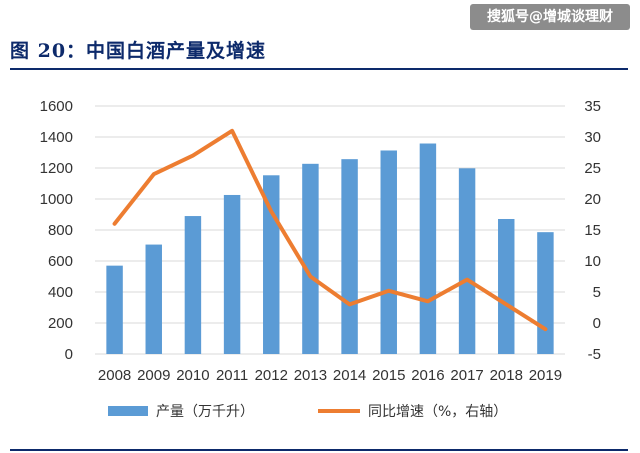 The height and width of the screenshot is (453, 640). Describe the element at coordinates (592, 168) in the screenshot. I see `right-tick-label: 25` at that location.